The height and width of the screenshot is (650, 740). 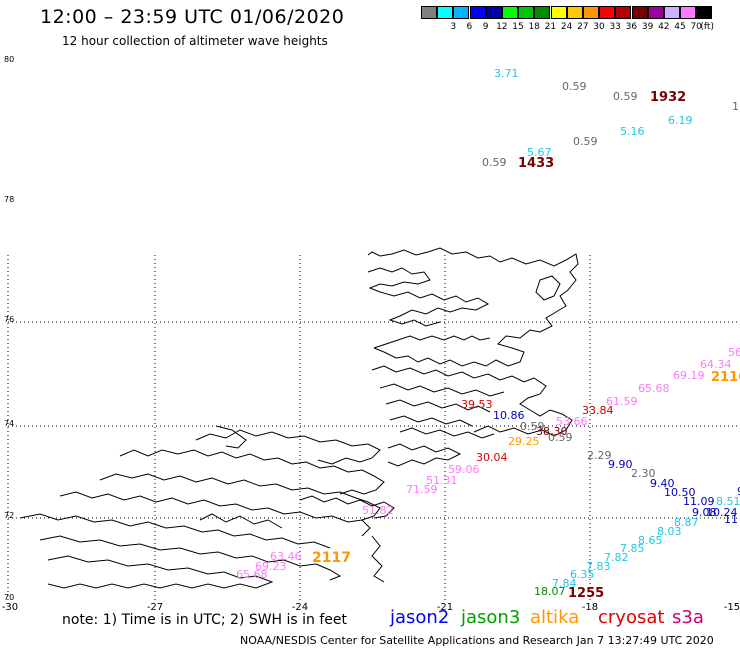 What do you see at coordinates (732, 607) in the screenshot?
I see `lon-label-15: -15` at bounding box center [732, 607].